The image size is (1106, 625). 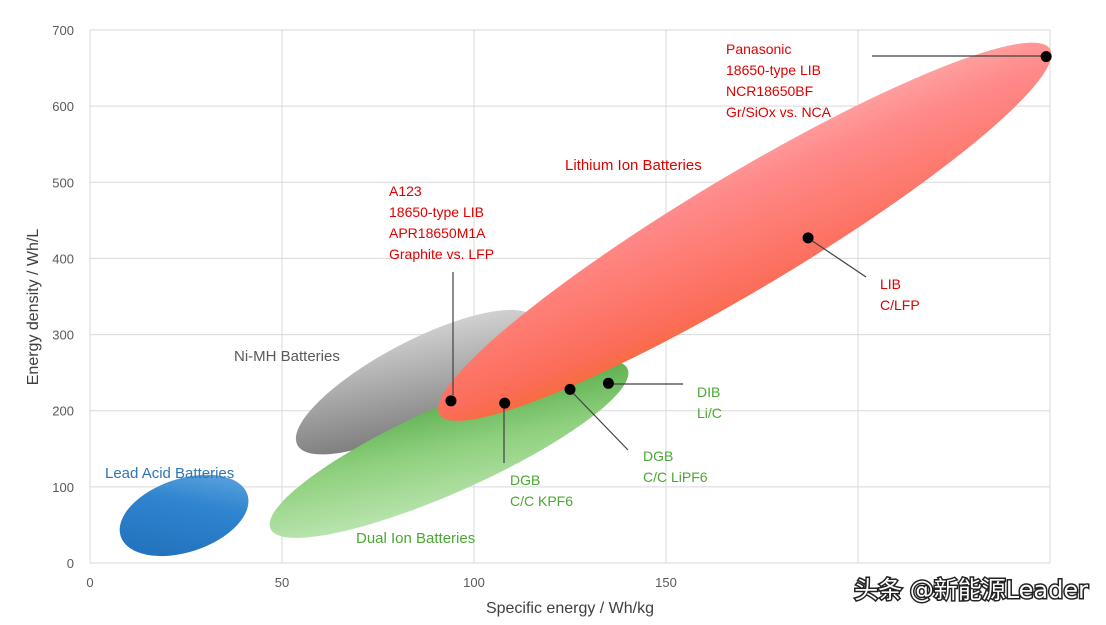 What do you see at coordinates (63, 411) in the screenshot?
I see `y-tick-label: 200` at bounding box center [63, 411].